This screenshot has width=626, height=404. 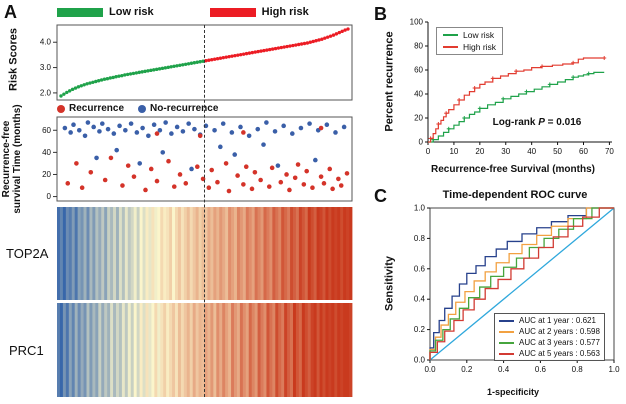 I want to click on roc-legend-1y: AUC at 1 year : 0.621, so click(x=549, y=320).